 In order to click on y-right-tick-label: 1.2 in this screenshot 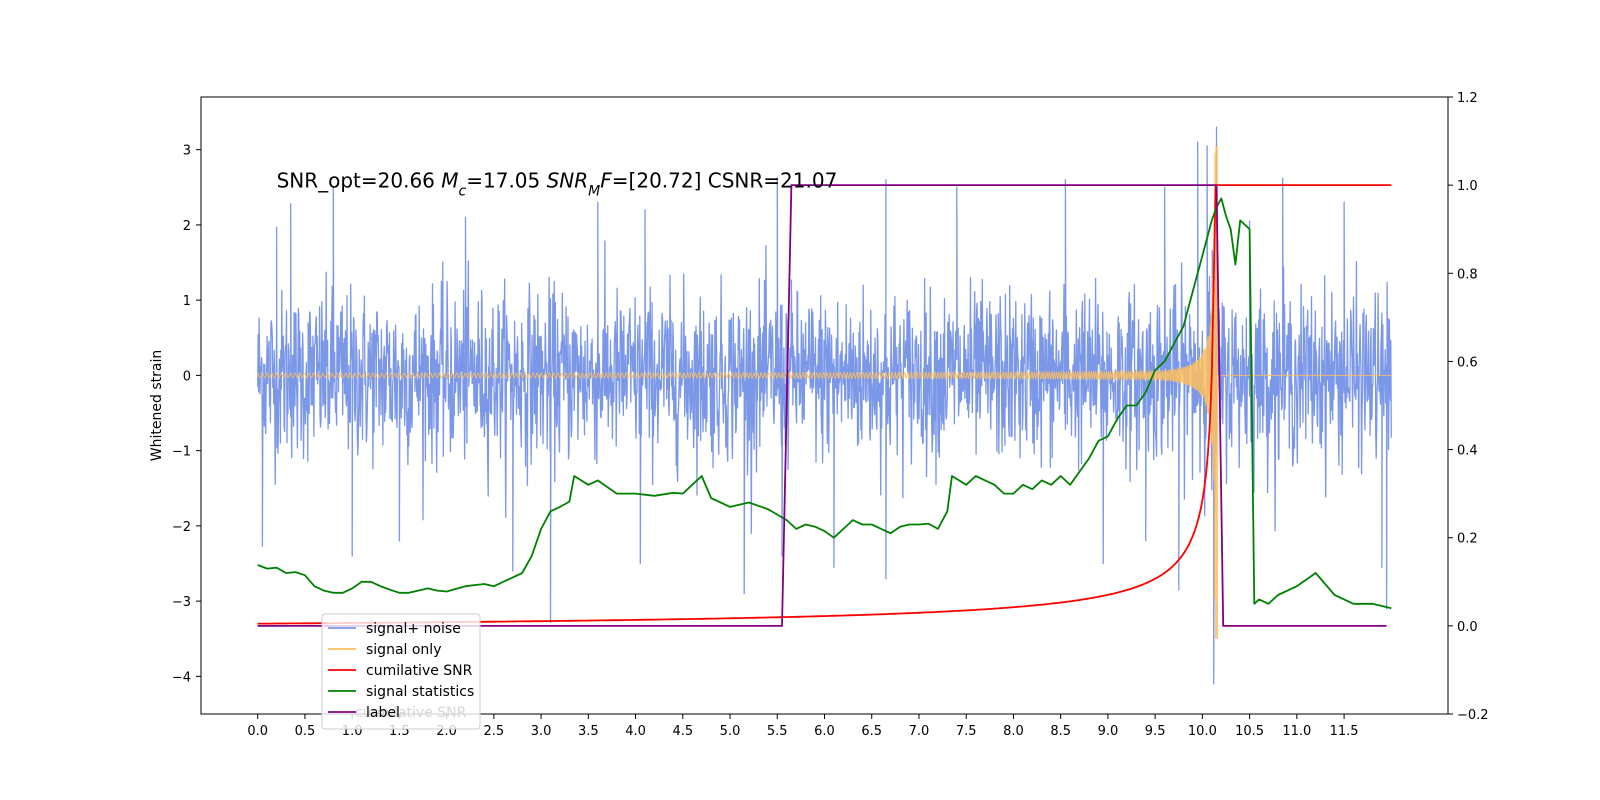, I will do `click(1467, 98)`.